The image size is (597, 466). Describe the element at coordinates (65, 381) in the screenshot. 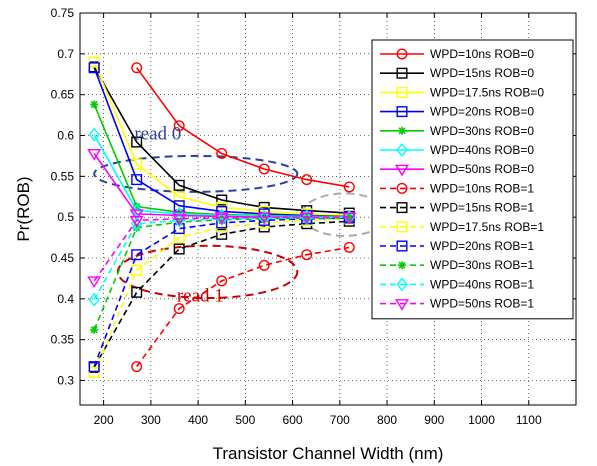

I see `y-tick-label: 0.3` at that location.